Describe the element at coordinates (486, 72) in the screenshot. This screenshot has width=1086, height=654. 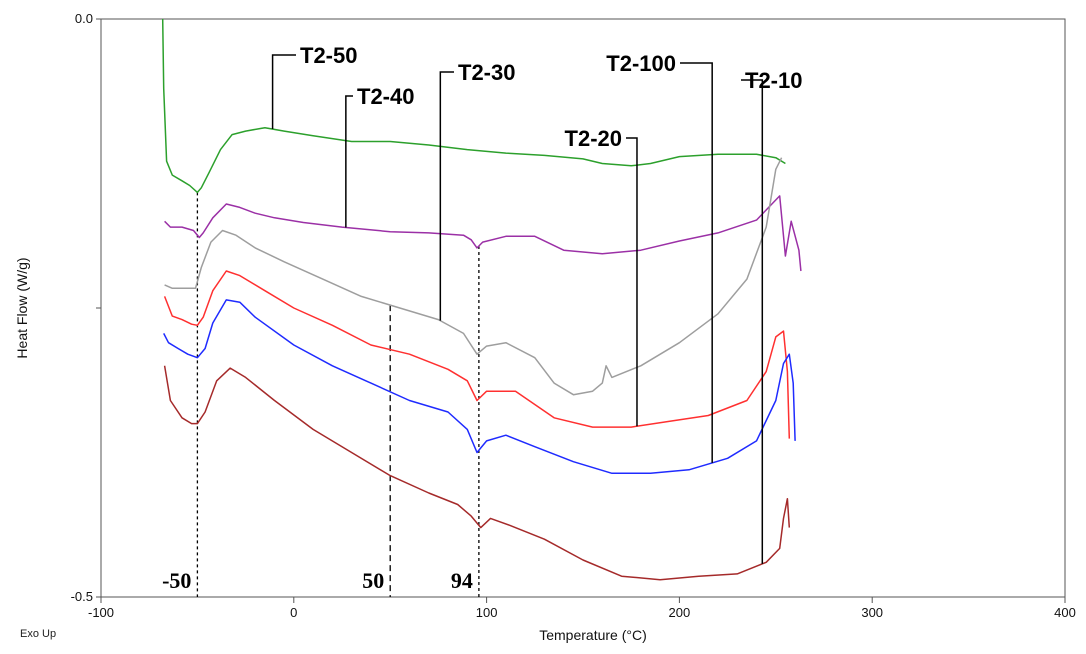
I see `series-label-t2-30: T2-30` at that location.